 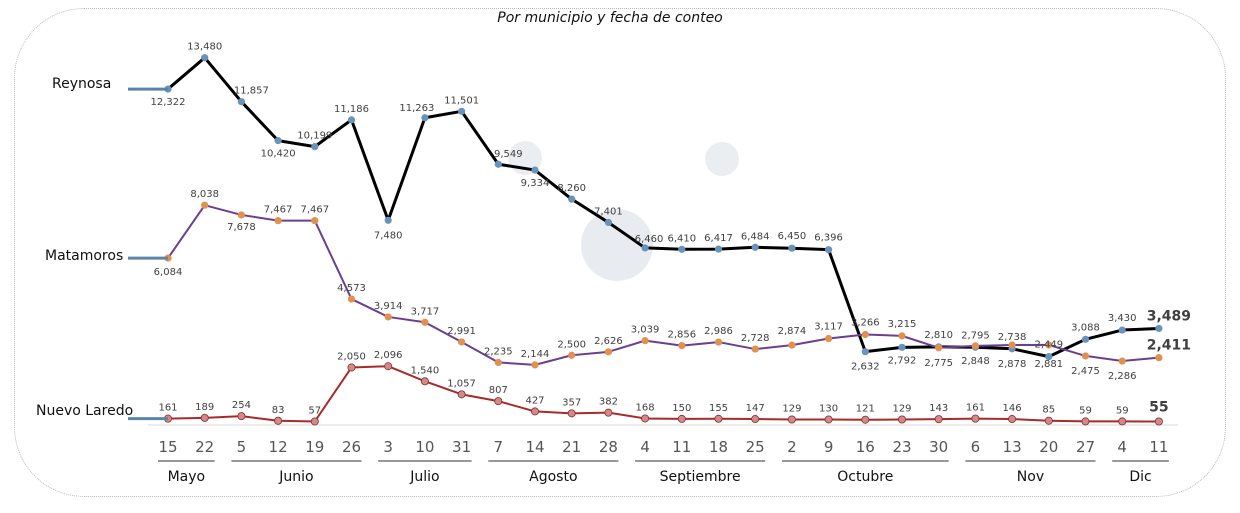 I want to click on data-label-reynosa: 2,810, so click(x=938, y=335).